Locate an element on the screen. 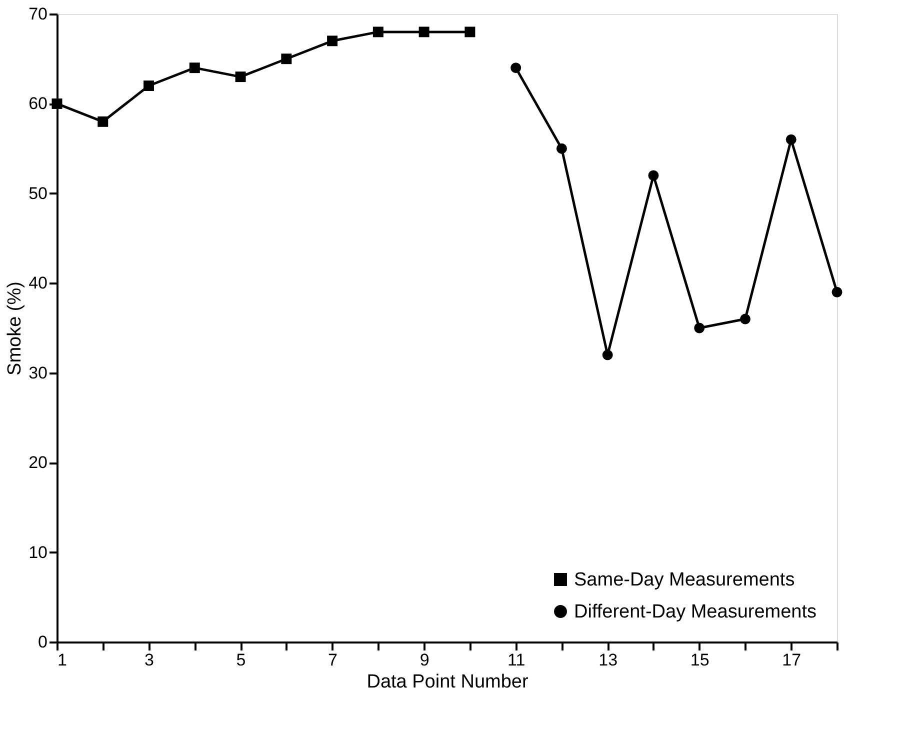 Image resolution: width=904 pixels, height=741 pixels. x-tick-label: 1 is located at coordinates (62, 660).